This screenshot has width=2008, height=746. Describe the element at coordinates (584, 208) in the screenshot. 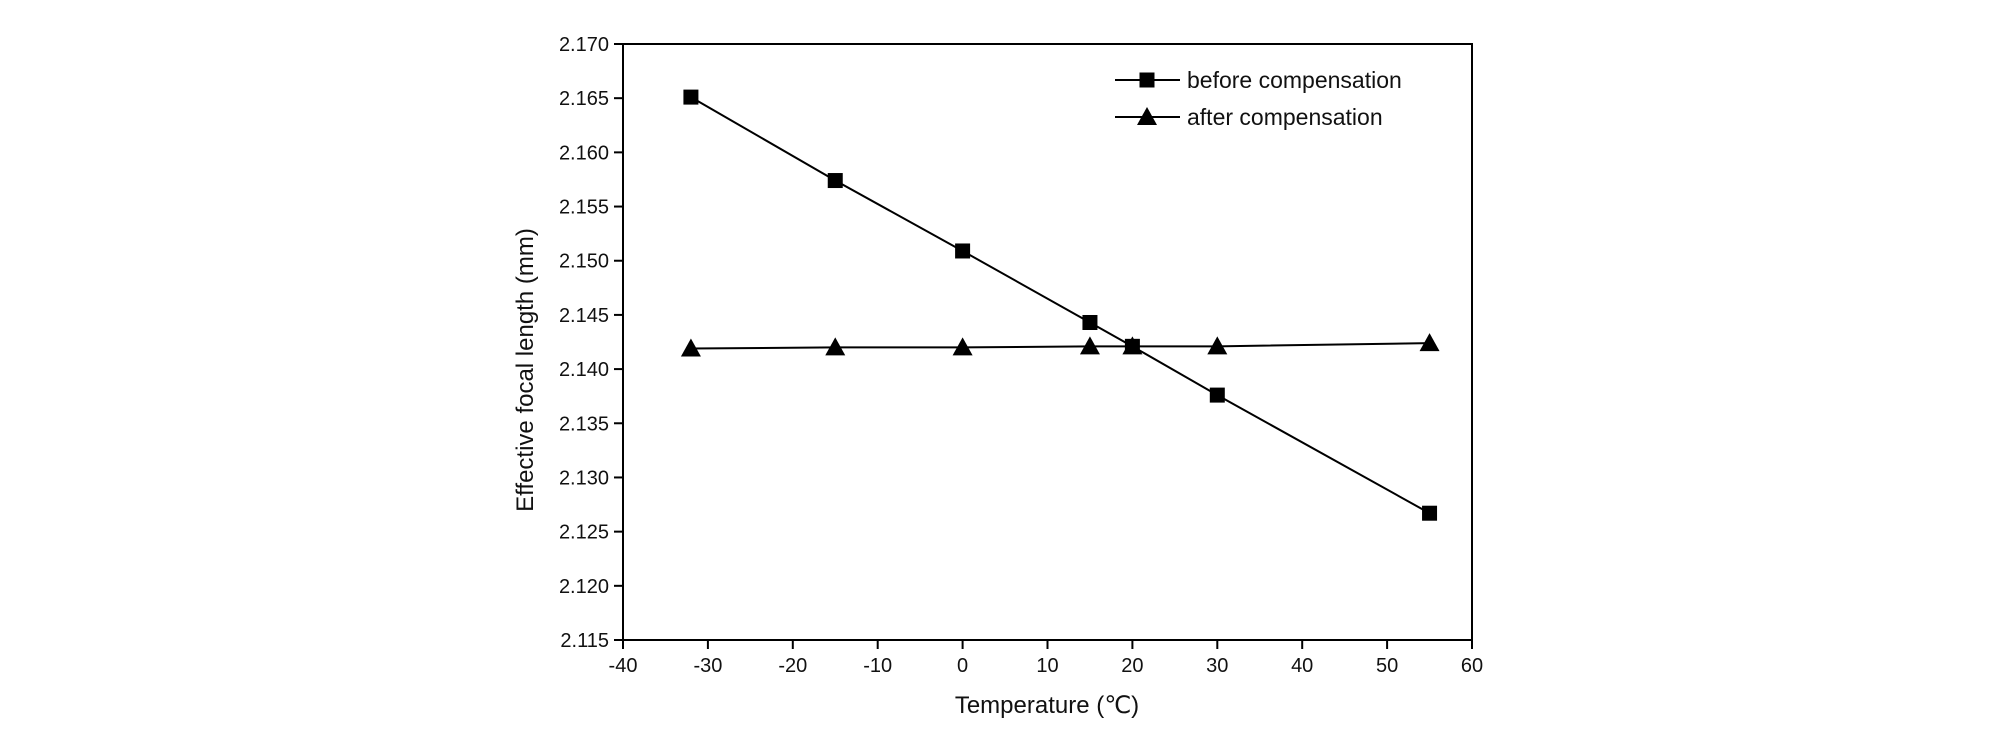

I see `y-tick-label: 2.155` at that location.